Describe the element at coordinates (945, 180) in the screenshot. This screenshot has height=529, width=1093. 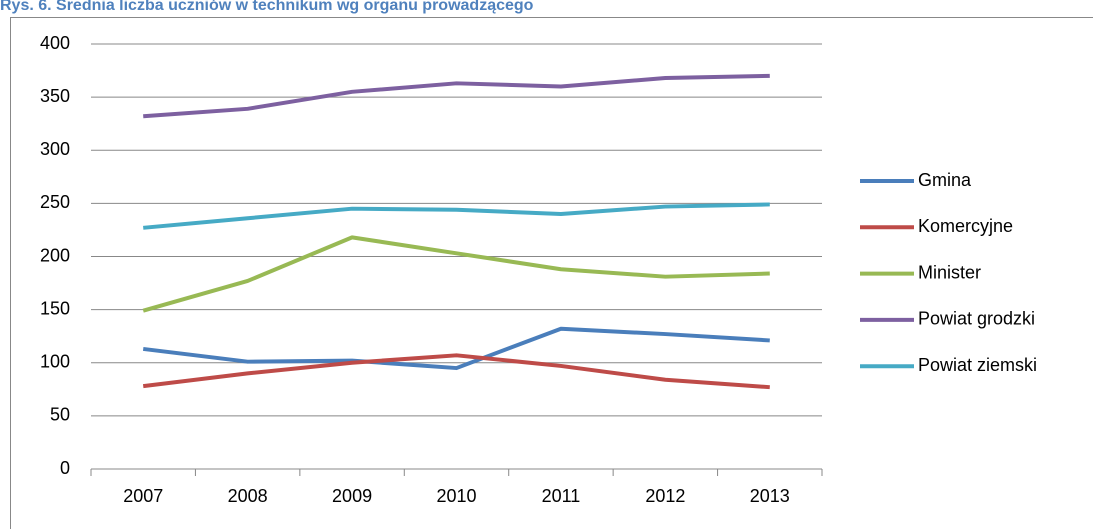
I see `legend-label: Gmina` at that location.